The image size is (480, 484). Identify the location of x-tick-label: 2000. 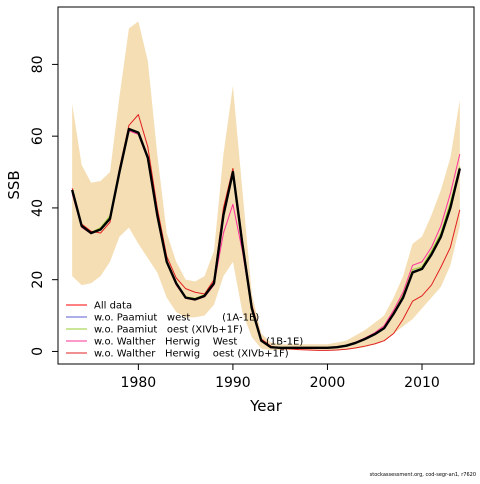
(328, 383).